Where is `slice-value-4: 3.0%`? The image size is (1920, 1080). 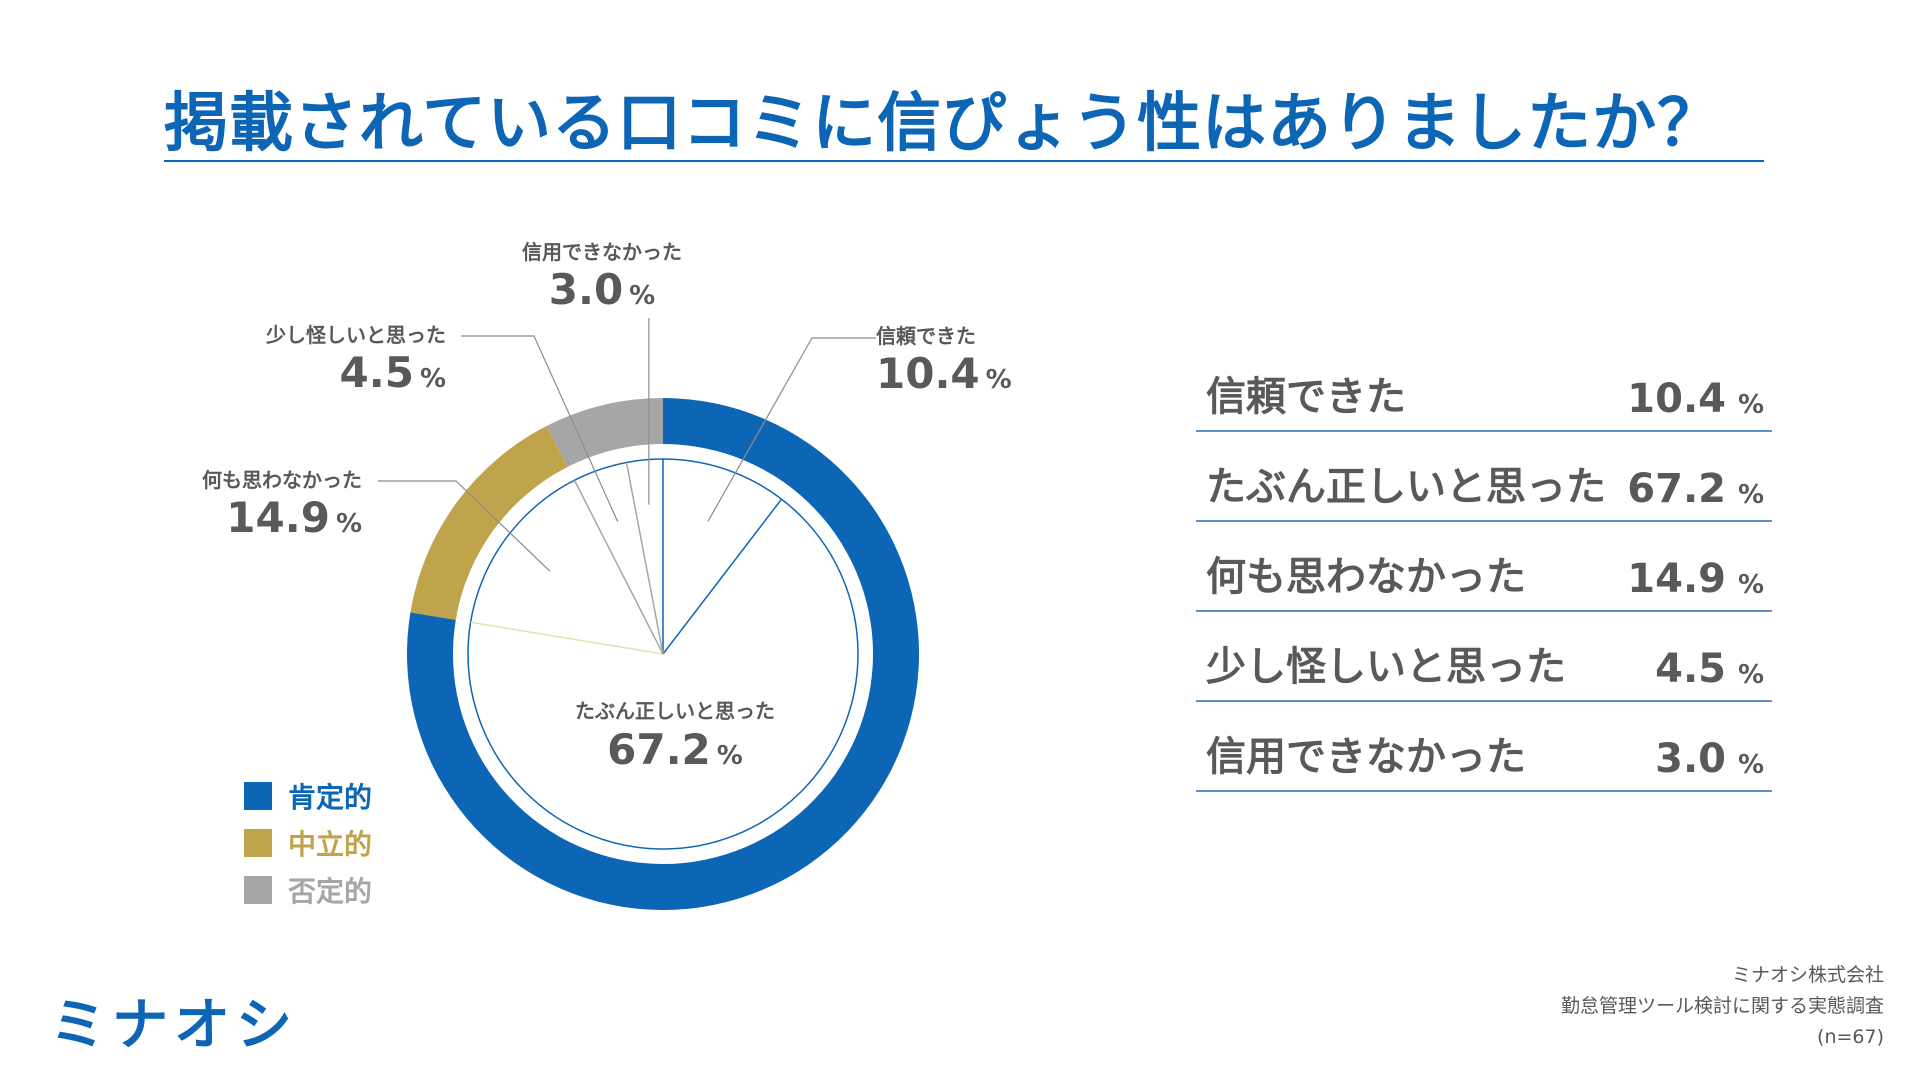 slice-value-4: 3.0% is located at coordinates (602, 289).